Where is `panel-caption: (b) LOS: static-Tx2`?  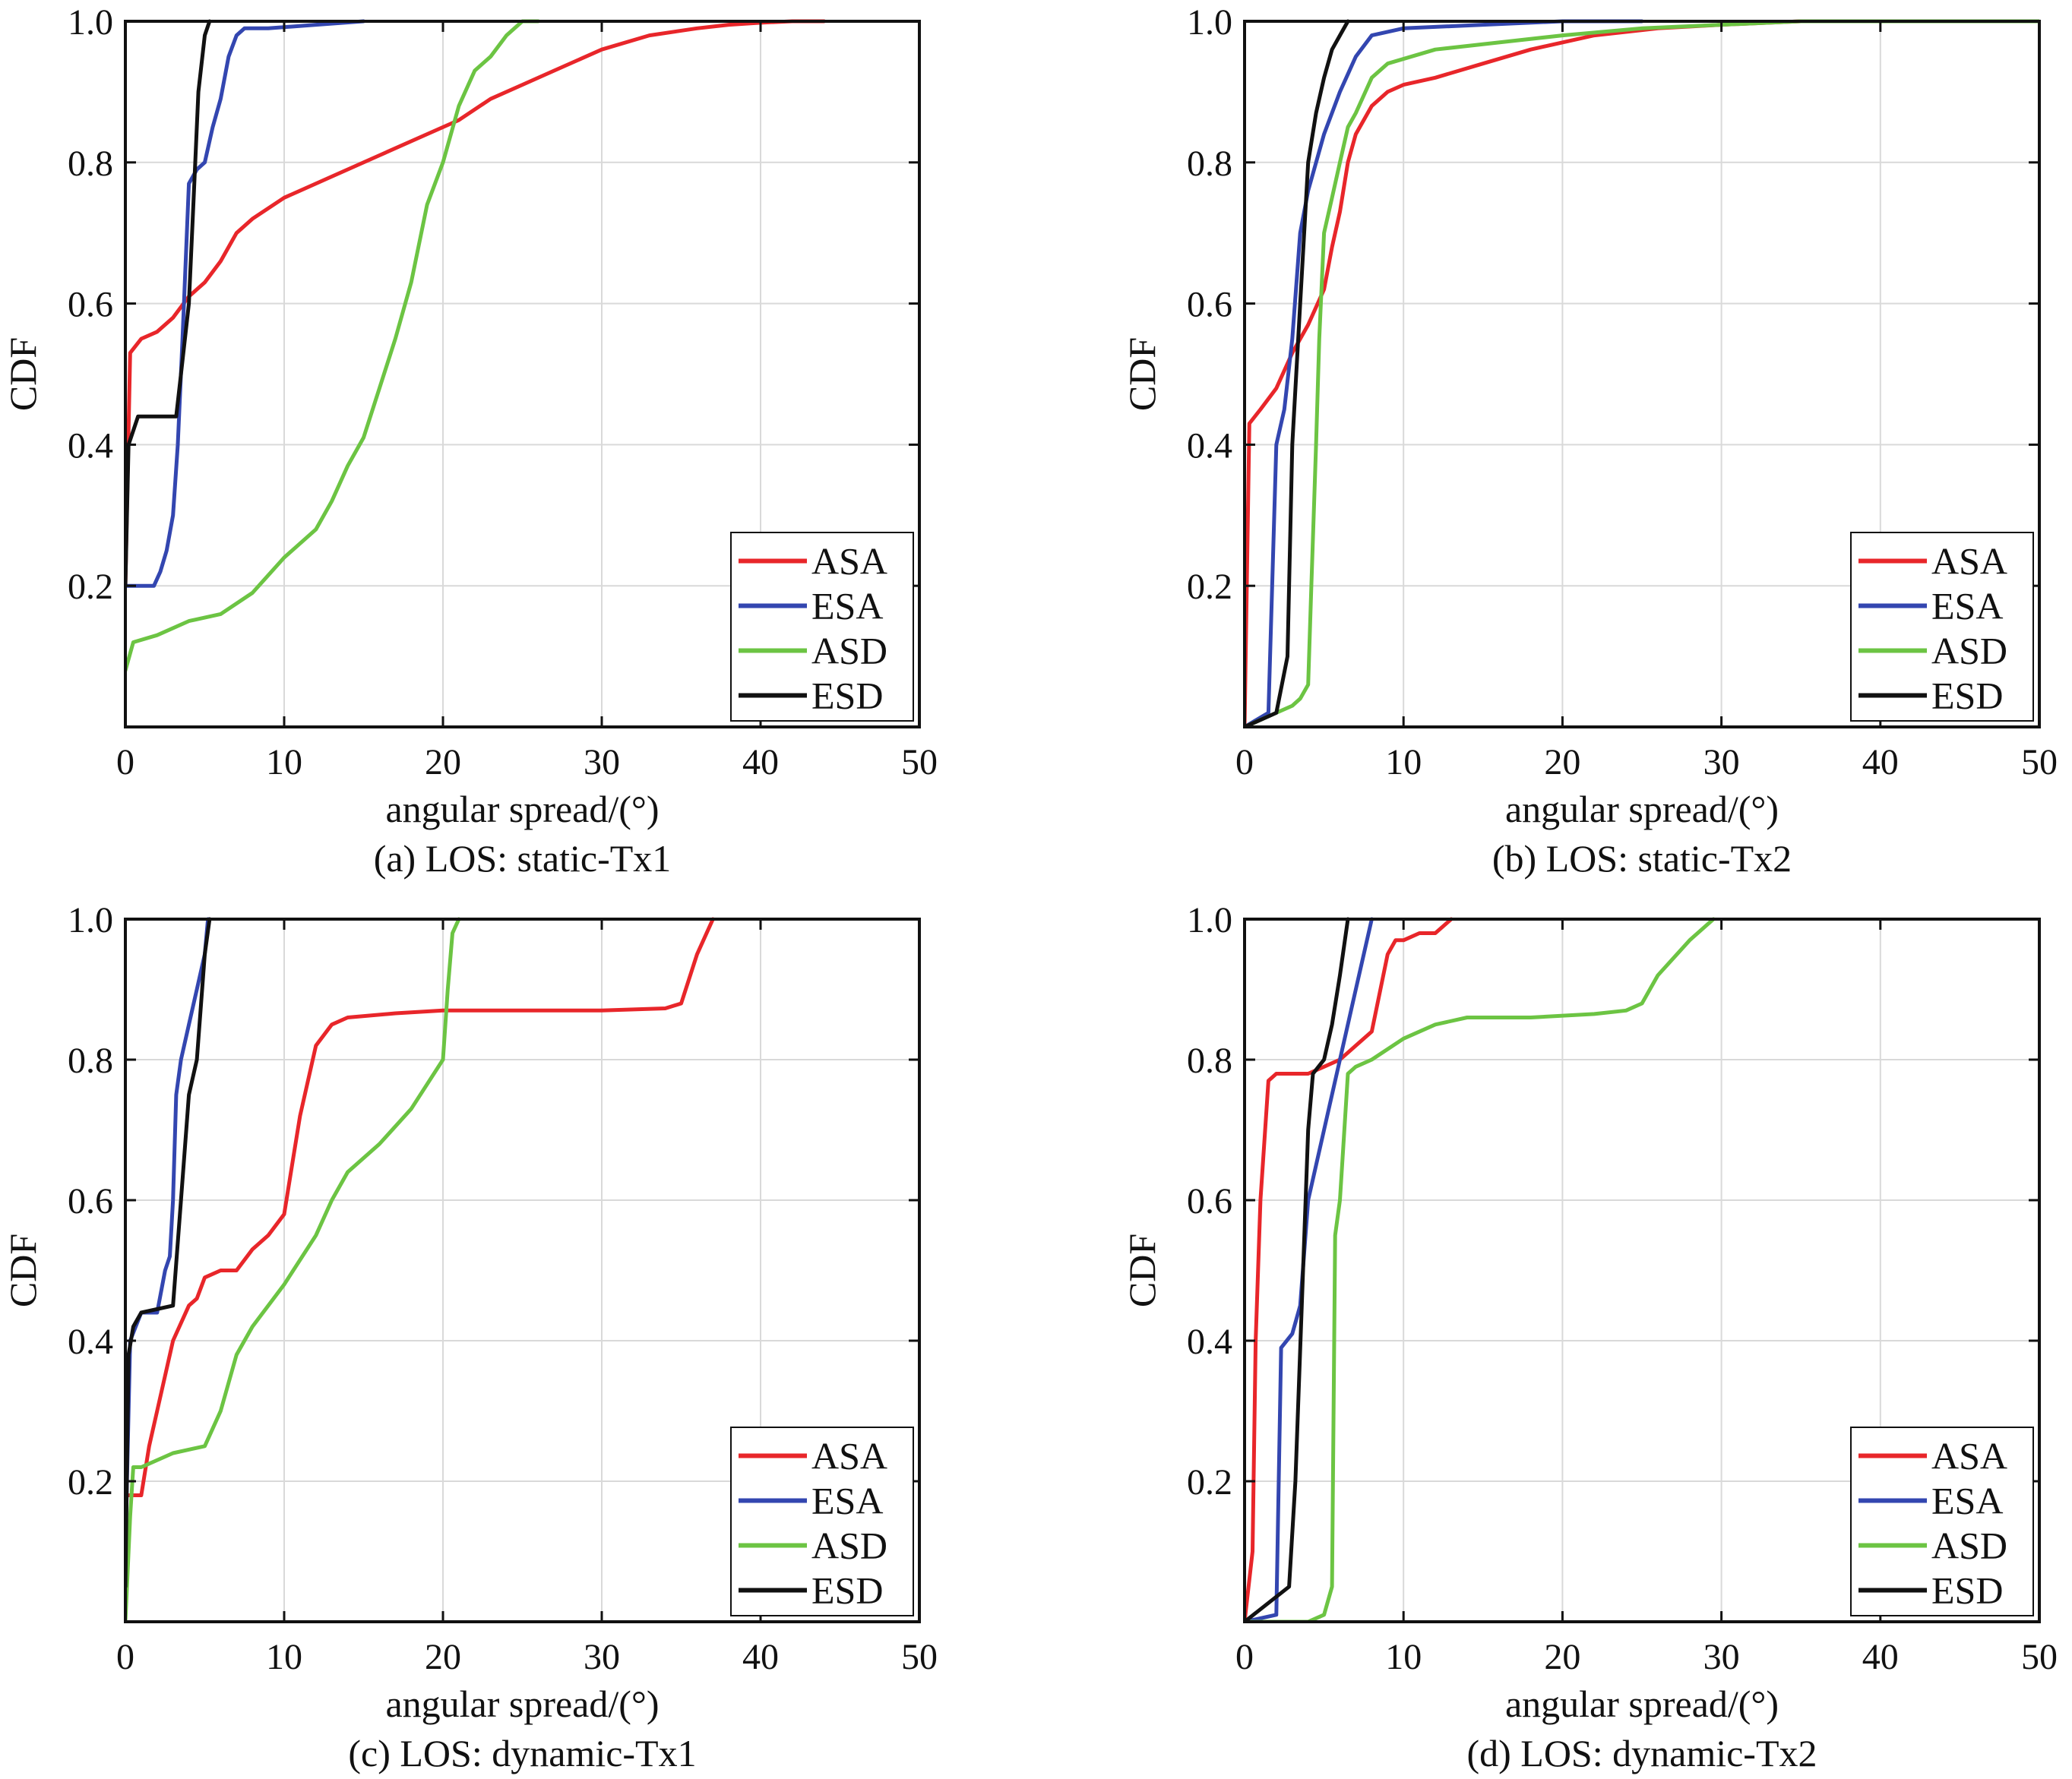
panel-caption: (b) LOS: static-Tx2 is located at coordinates (1642, 859).